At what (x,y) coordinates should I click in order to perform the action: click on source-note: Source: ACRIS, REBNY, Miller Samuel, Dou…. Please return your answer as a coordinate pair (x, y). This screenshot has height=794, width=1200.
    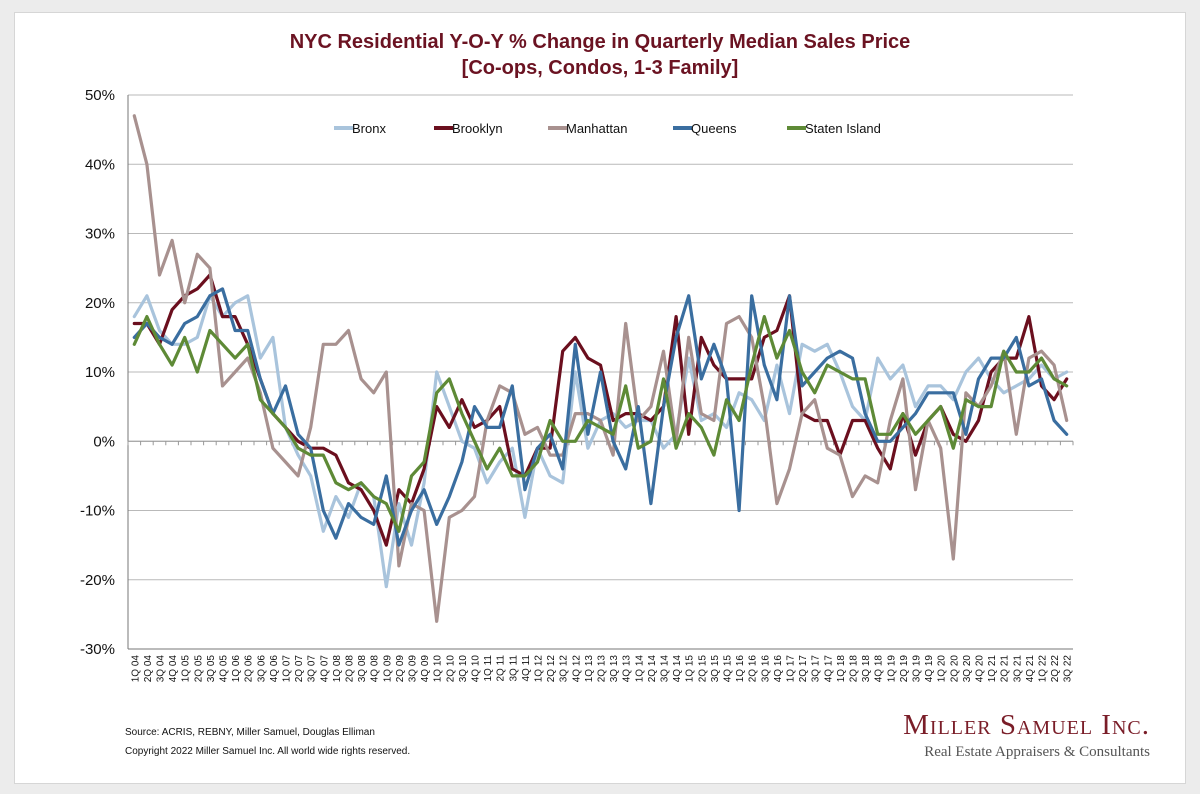
    Looking at the image, I should click on (250, 732).